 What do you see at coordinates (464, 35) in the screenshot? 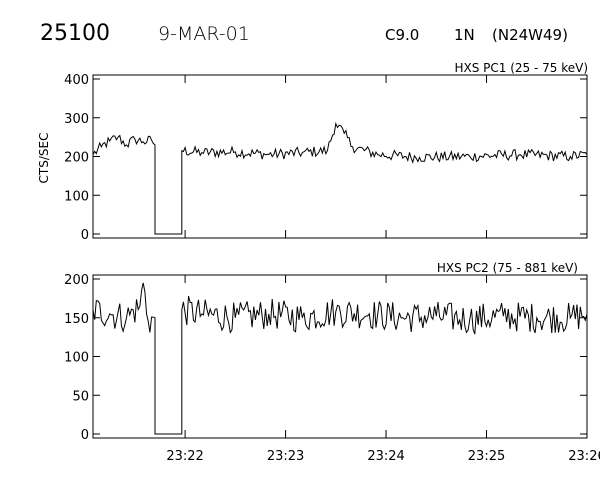
I see `flare-importance: 1N` at bounding box center [464, 35].